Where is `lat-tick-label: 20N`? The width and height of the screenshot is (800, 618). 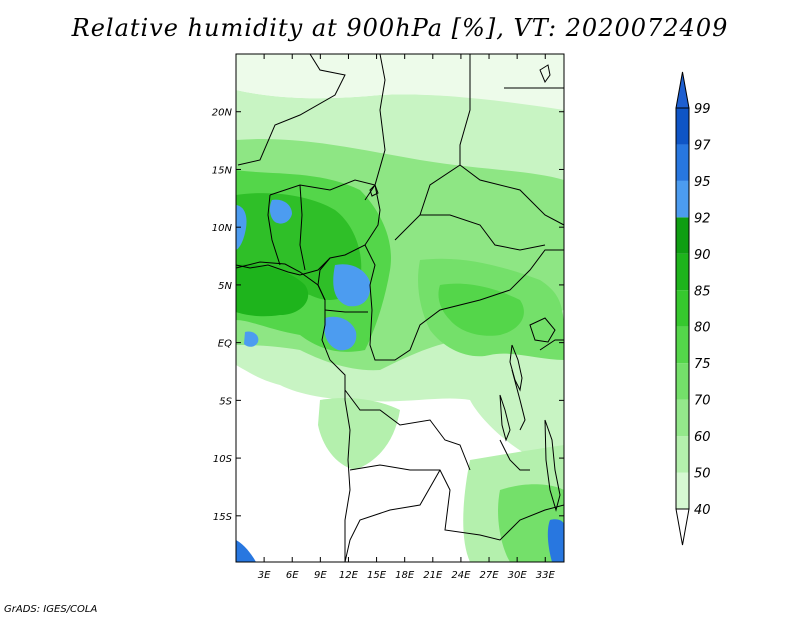
lat-tick-label: 20N is located at coordinates (222, 113).